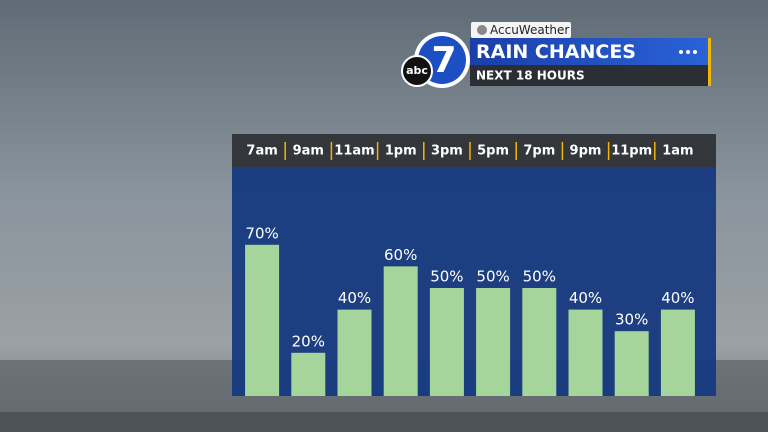 This screenshot has width=768, height=432. Describe the element at coordinates (482, 30) in the screenshot. I see `brand-icon` at that location.